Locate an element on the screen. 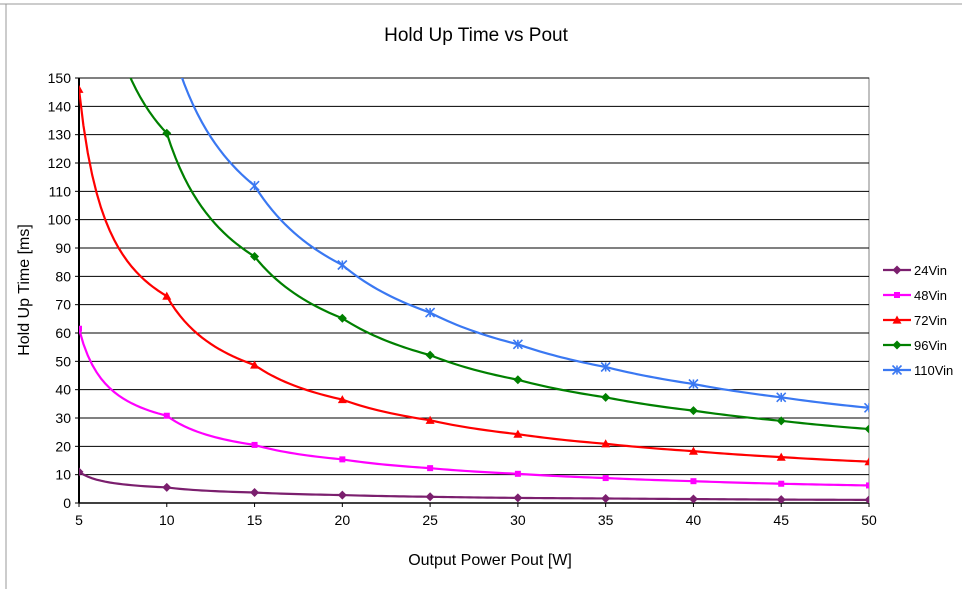 Image resolution: width=962 pixels, height=594 pixels. y-tick-label: 120 is located at coordinates (60, 163).